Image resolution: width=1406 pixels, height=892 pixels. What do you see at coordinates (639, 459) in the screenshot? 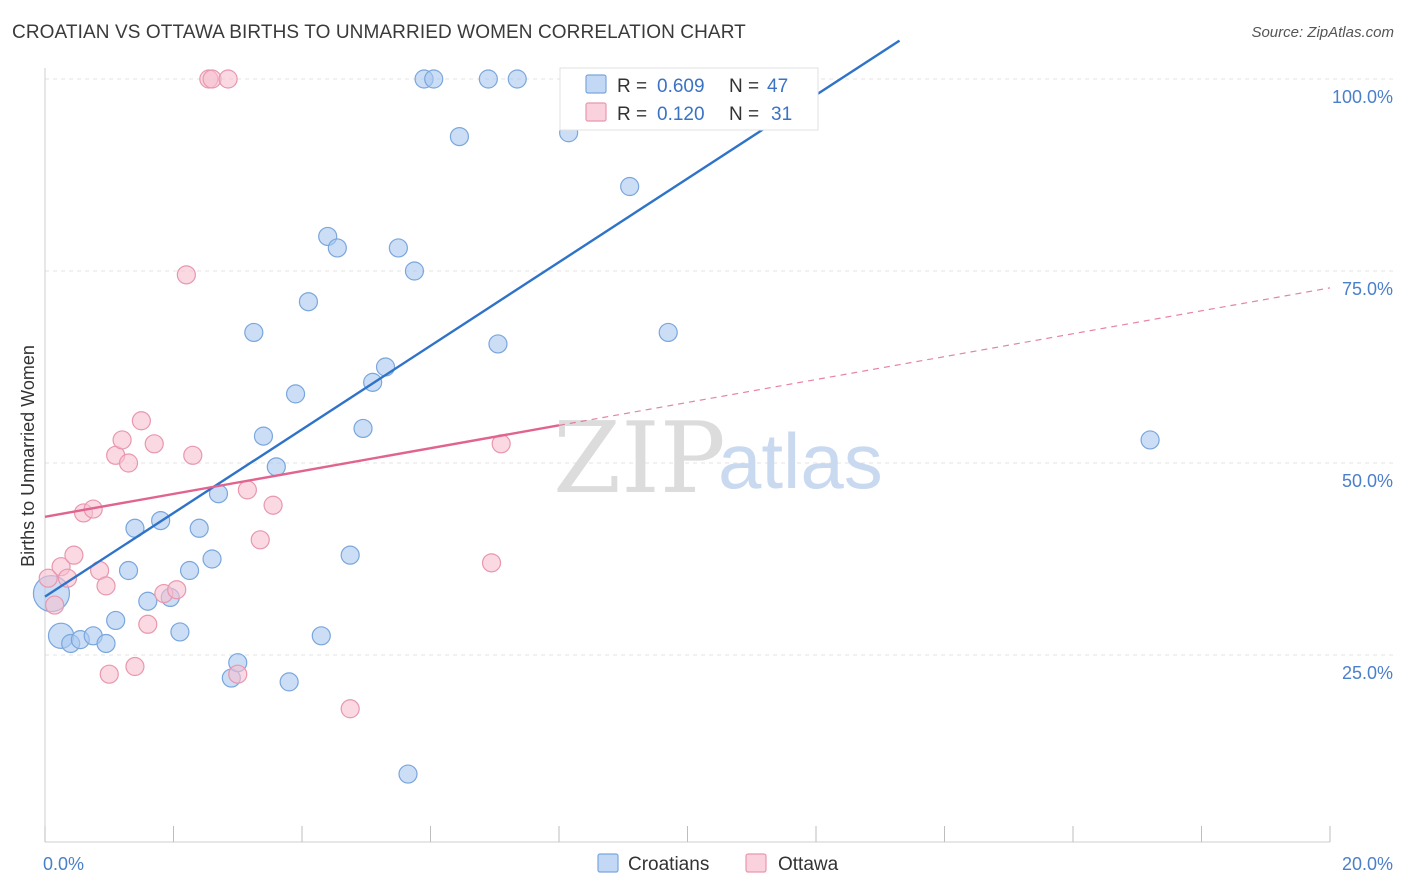
I see `watermark-zip: ZIP` at bounding box center [639, 459].